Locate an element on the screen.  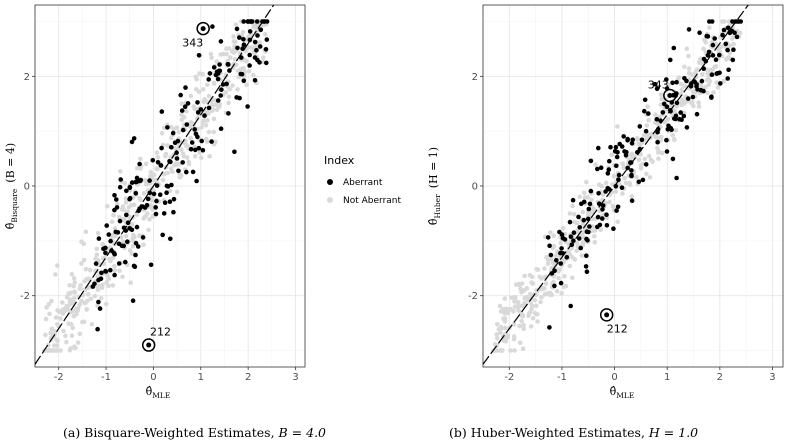
panel-b-y-ticks: -2 0 2 is located at coordinates (475, 187).